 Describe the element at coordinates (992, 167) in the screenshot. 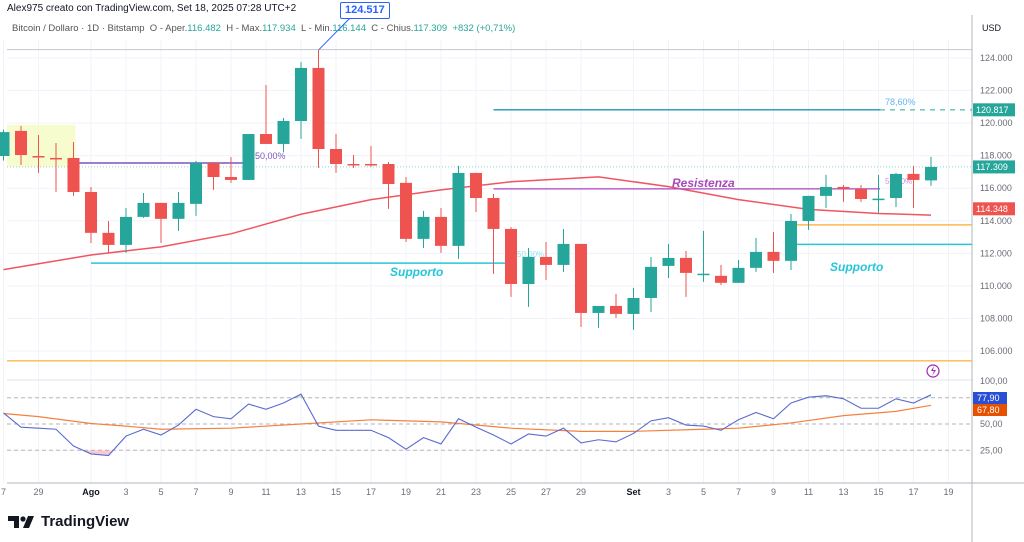

I see `price-label-text: 117.309` at that location.